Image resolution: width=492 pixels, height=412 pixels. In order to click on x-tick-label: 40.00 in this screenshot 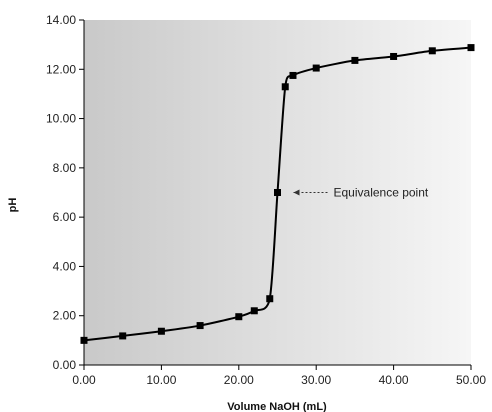, I will do `click(394, 380)`.